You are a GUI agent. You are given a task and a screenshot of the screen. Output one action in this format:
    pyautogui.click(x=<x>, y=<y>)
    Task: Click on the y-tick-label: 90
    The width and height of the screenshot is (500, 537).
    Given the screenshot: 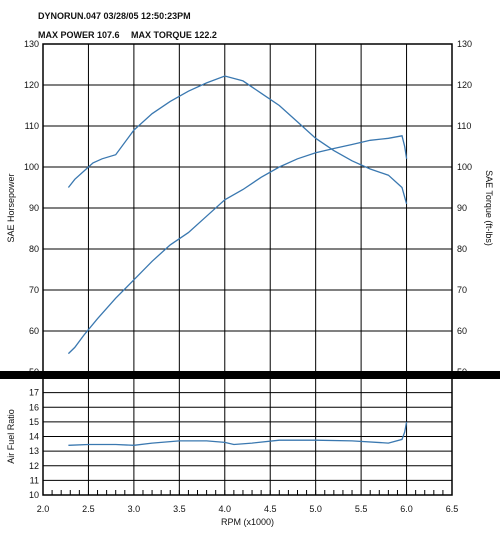 What is the action you would take?
    pyautogui.click(x=34, y=208)
    